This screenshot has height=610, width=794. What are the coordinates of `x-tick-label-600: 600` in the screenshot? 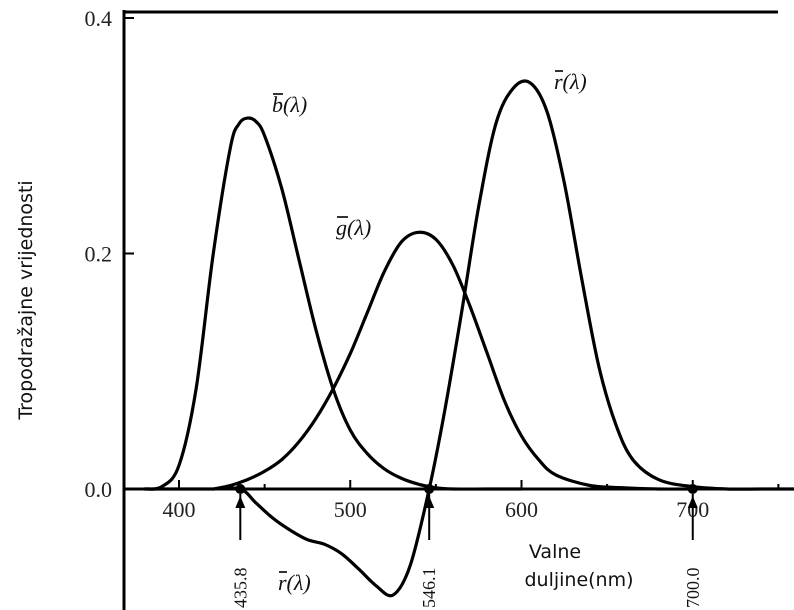 It's located at (521, 509).